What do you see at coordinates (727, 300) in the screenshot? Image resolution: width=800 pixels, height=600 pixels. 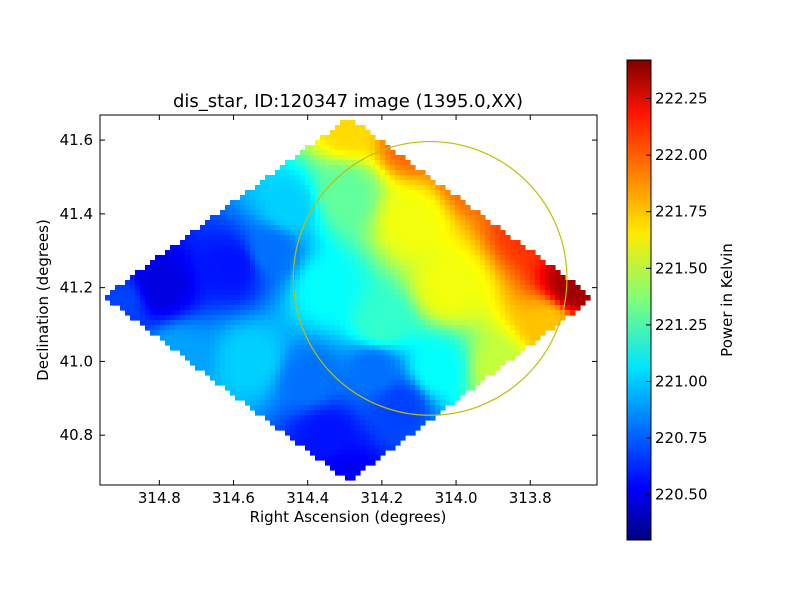 I see `colorbar-label: Power in Kelvin` at bounding box center [727, 300].